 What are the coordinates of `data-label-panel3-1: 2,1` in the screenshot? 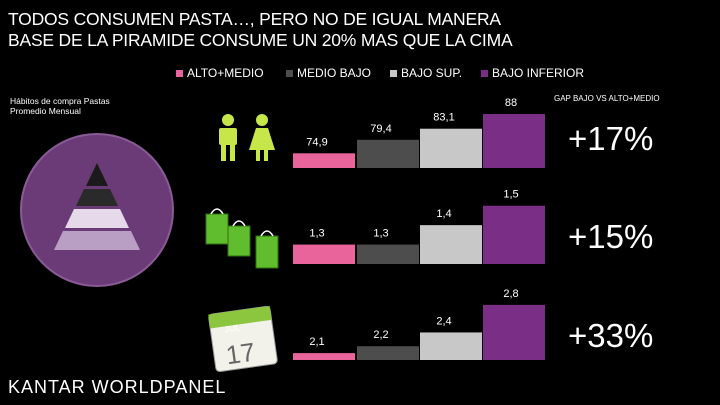 It's located at (316, 342).